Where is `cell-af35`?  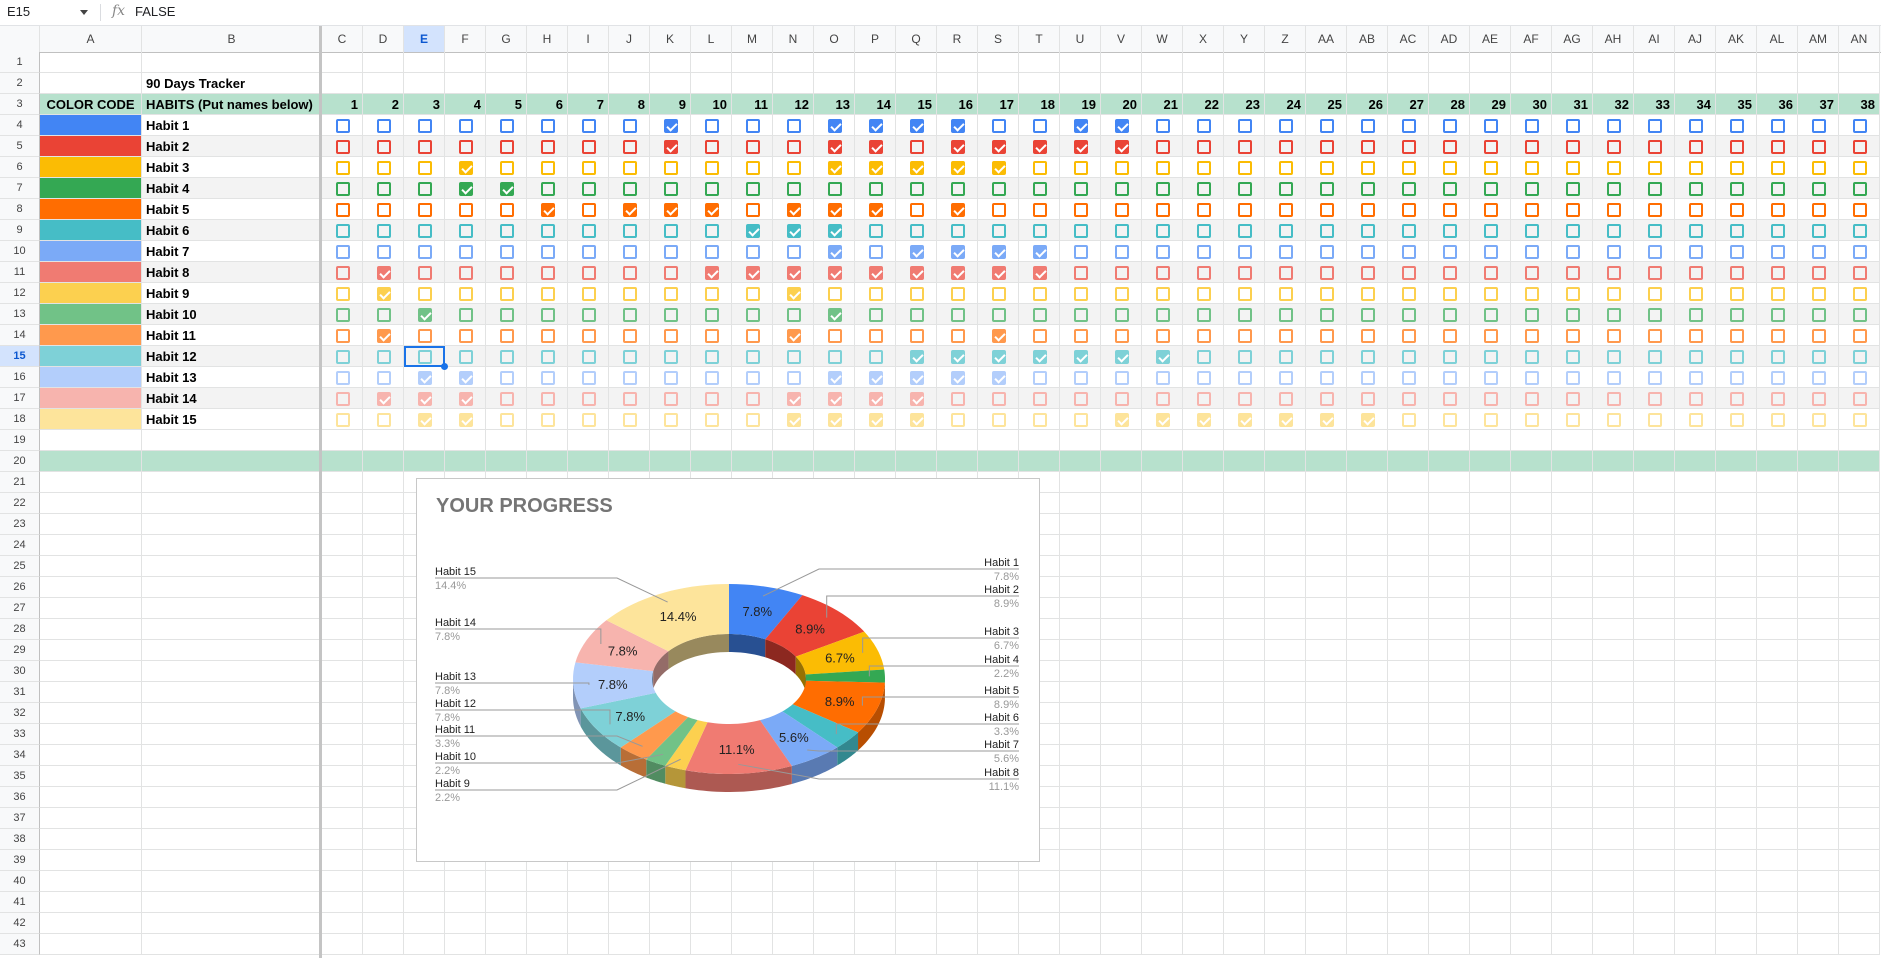
cell-af35 is located at coordinates (1531, 776).